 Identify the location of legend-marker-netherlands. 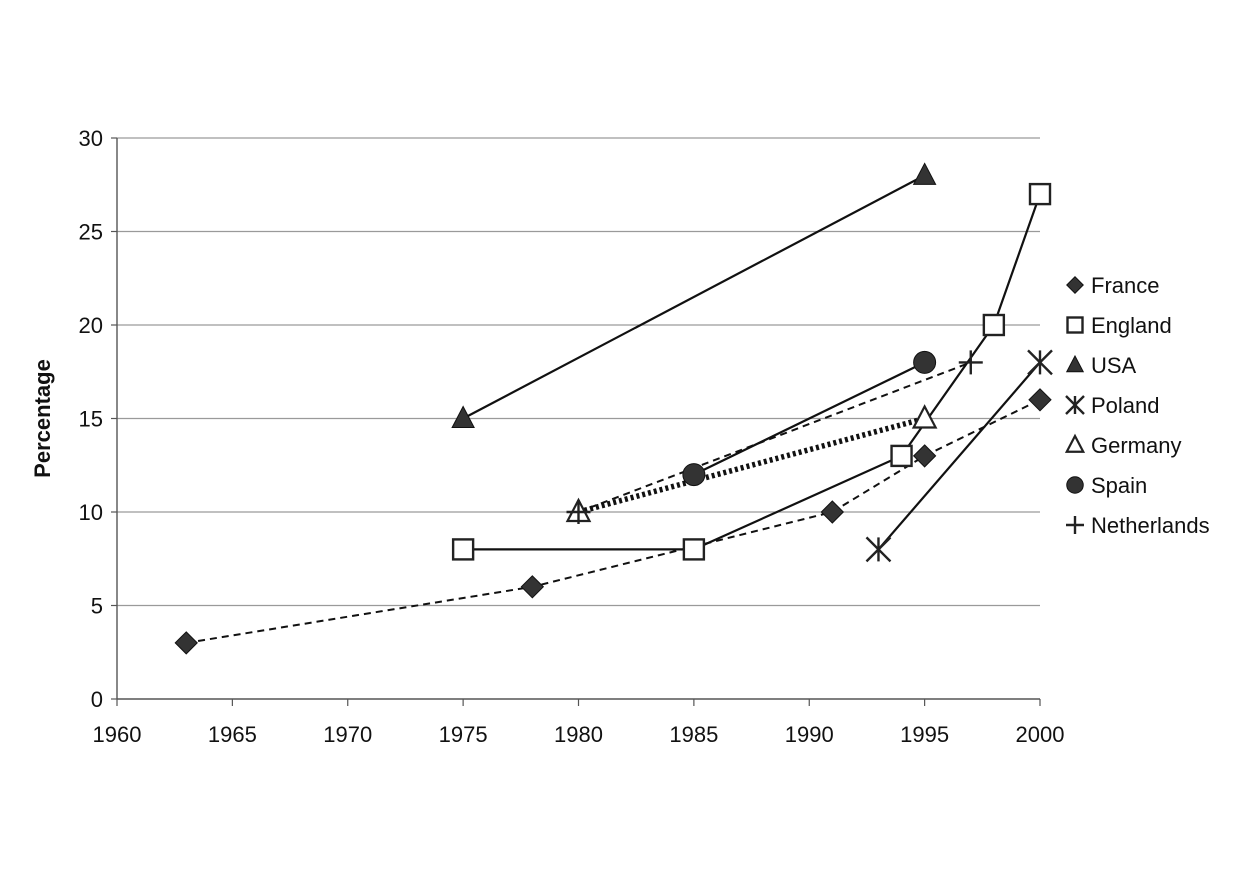
(1075, 525).